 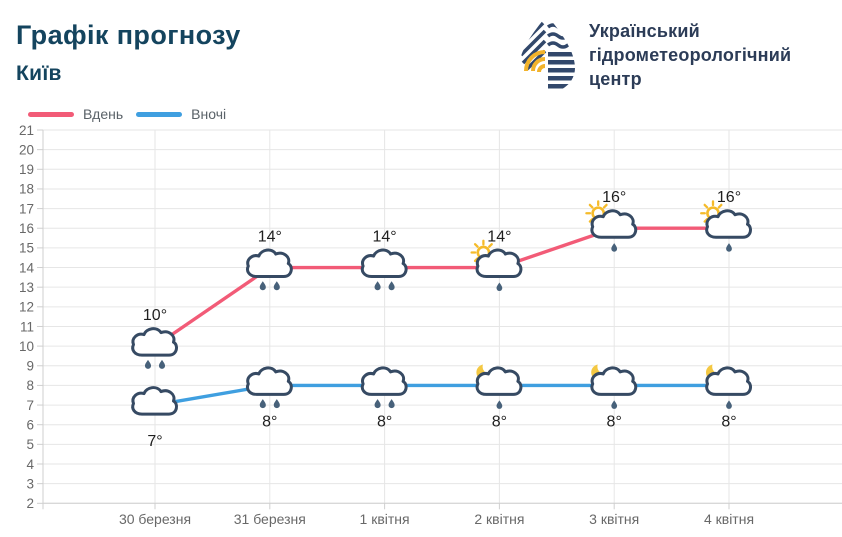 What do you see at coordinates (30, 444) in the screenshot?
I see `y-axis-label: 5` at bounding box center [30, 444].